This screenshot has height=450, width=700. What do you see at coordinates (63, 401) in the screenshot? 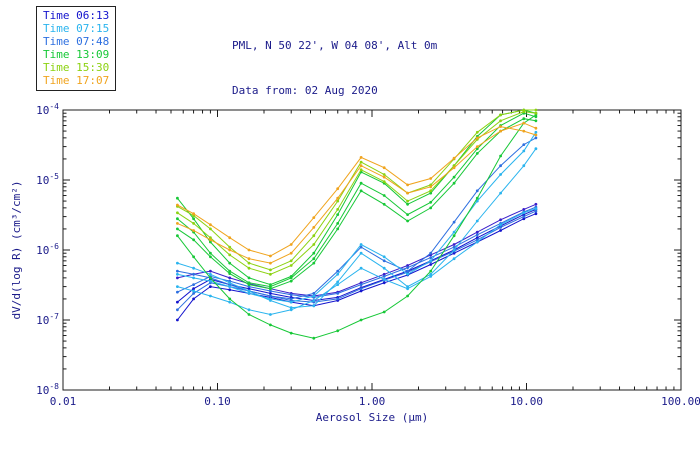
I see `x-tick-label: 0.01` at bounding box center [63, 401].